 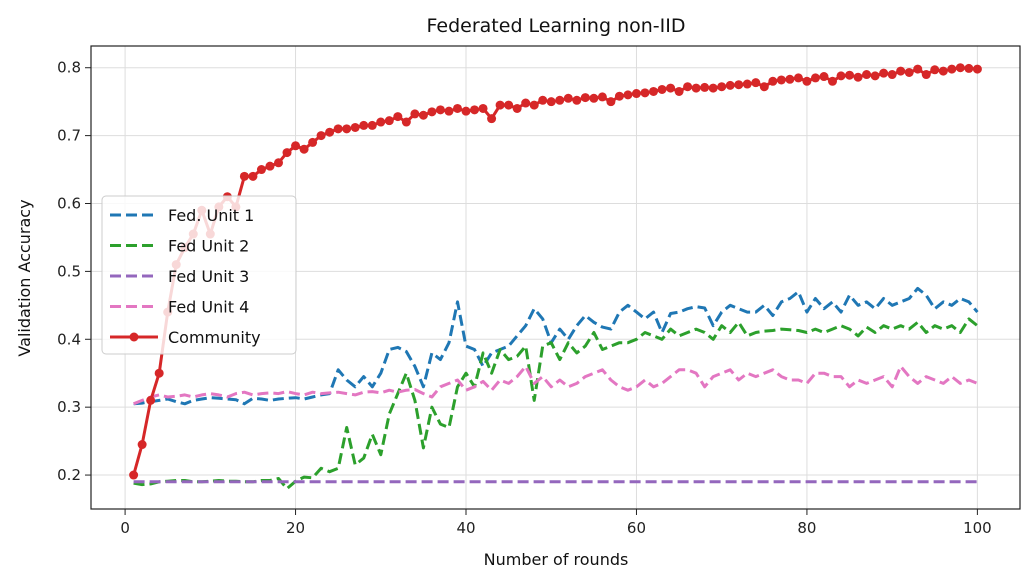 What do you see at coordinates (69, 407) in the screenshot?
I see `y-tick-label: 0.3` at bounding box center [69, 407].